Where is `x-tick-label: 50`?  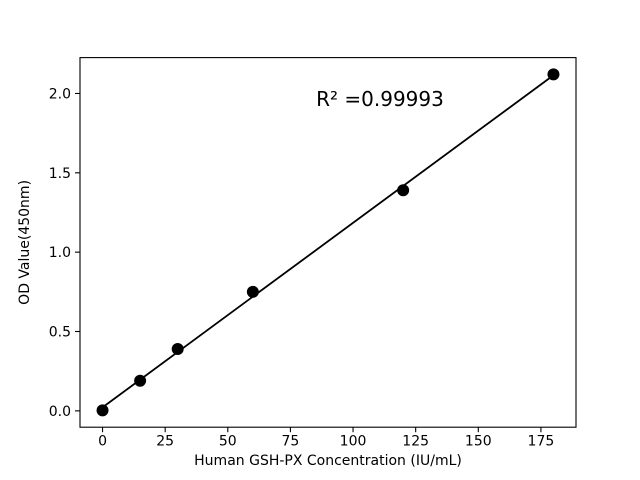 x-tick-label: 50 is located at coordinates (228, 442).